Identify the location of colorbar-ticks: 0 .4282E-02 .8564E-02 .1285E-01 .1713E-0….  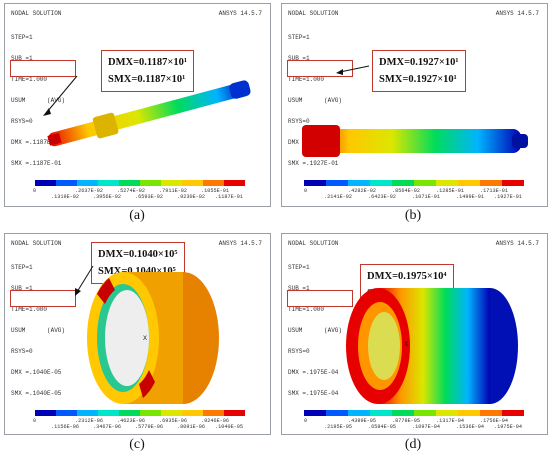
(416, 195).